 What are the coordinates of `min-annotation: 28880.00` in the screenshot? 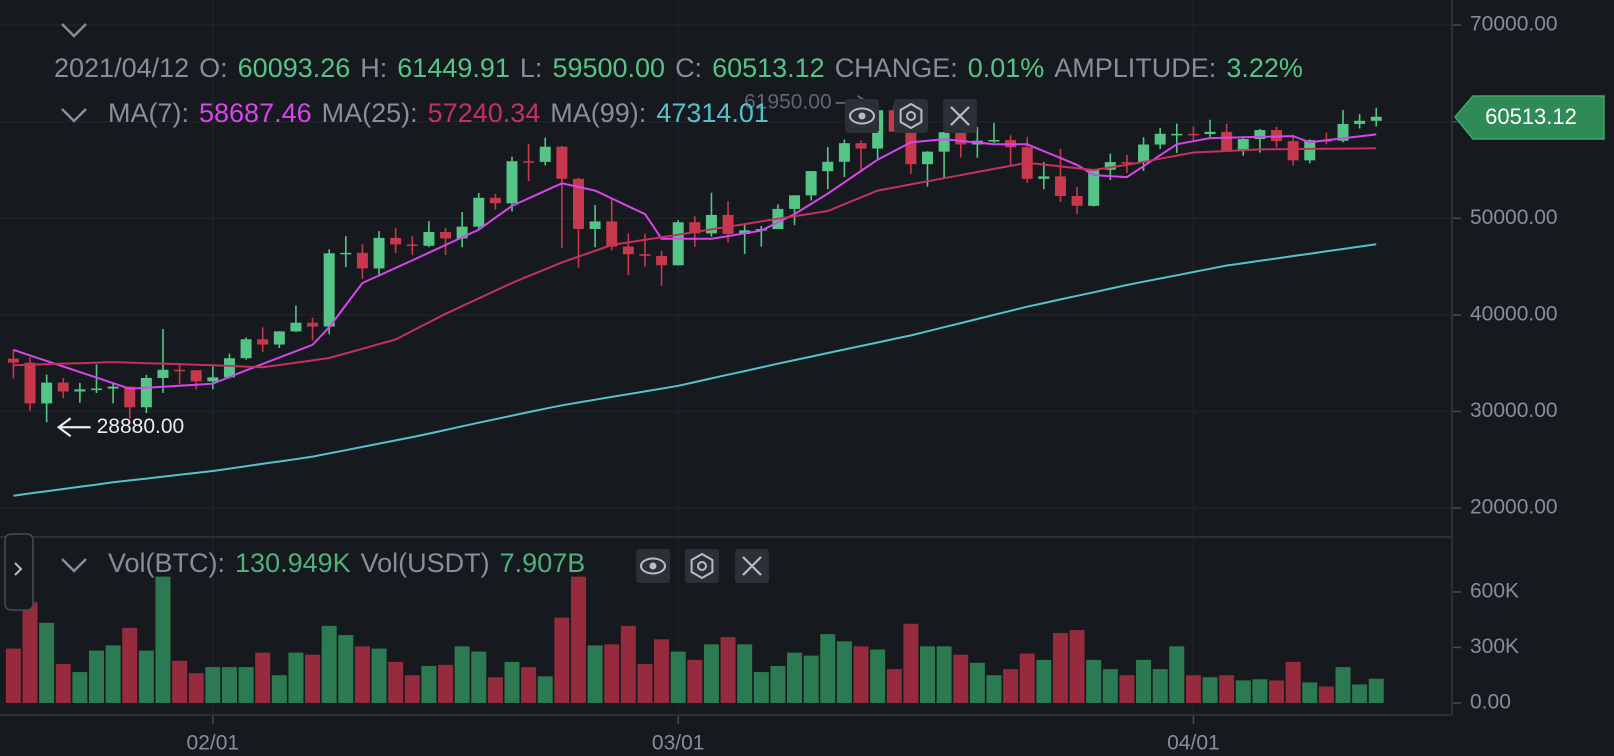 It's located at (141, 426).